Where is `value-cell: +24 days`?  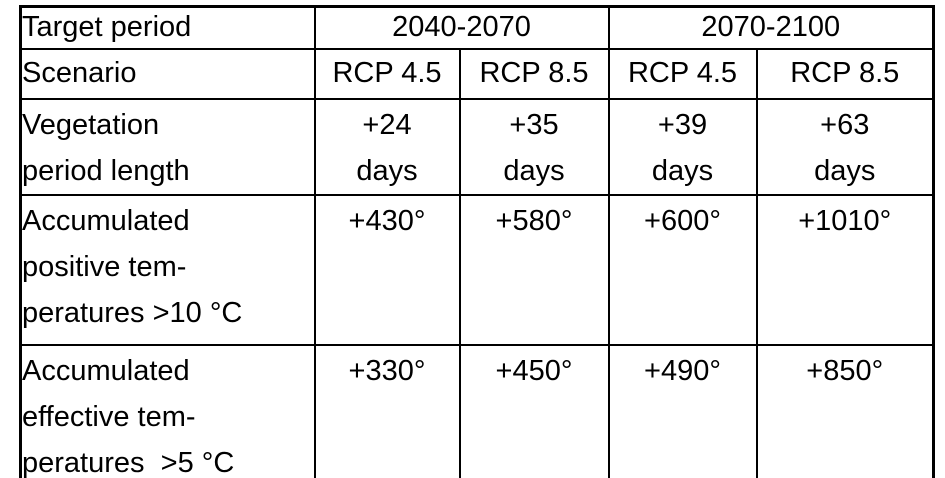
value-cell: +24 days is located at coordinates (387, 146).